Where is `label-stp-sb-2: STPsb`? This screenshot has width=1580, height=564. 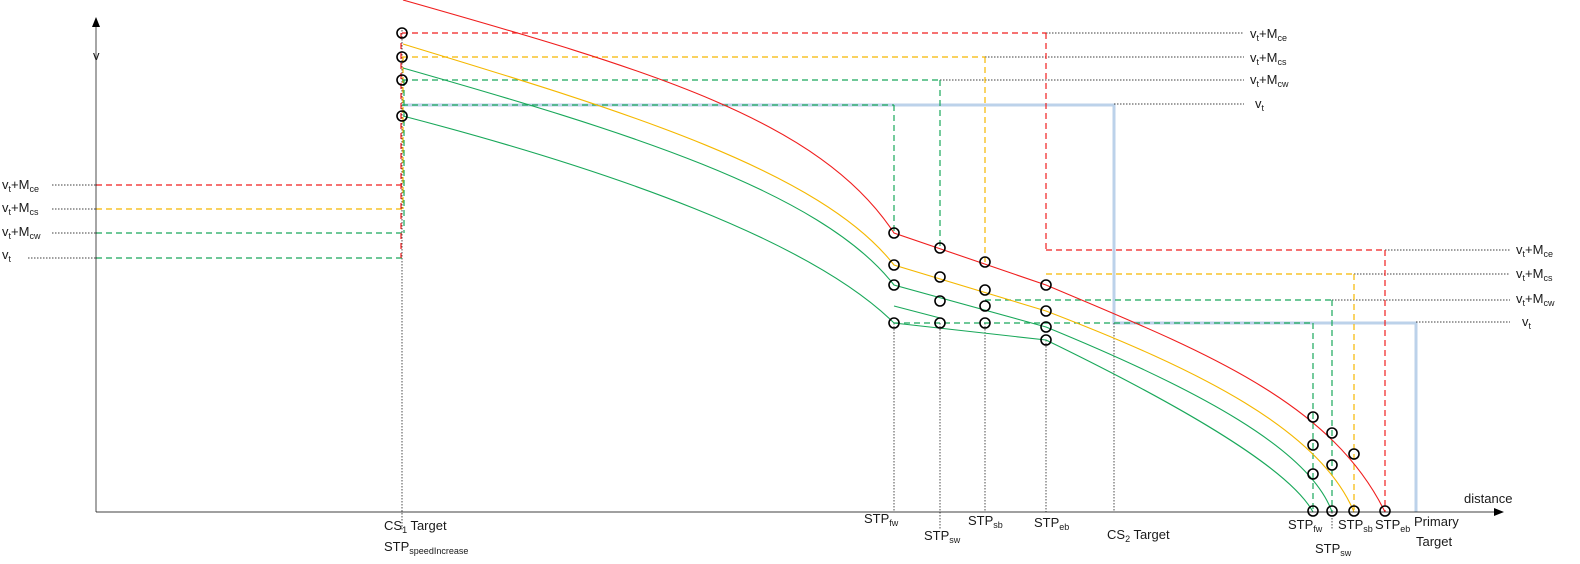 label-stp-sb-2: STPsb is located at coordinates (1355, 525).